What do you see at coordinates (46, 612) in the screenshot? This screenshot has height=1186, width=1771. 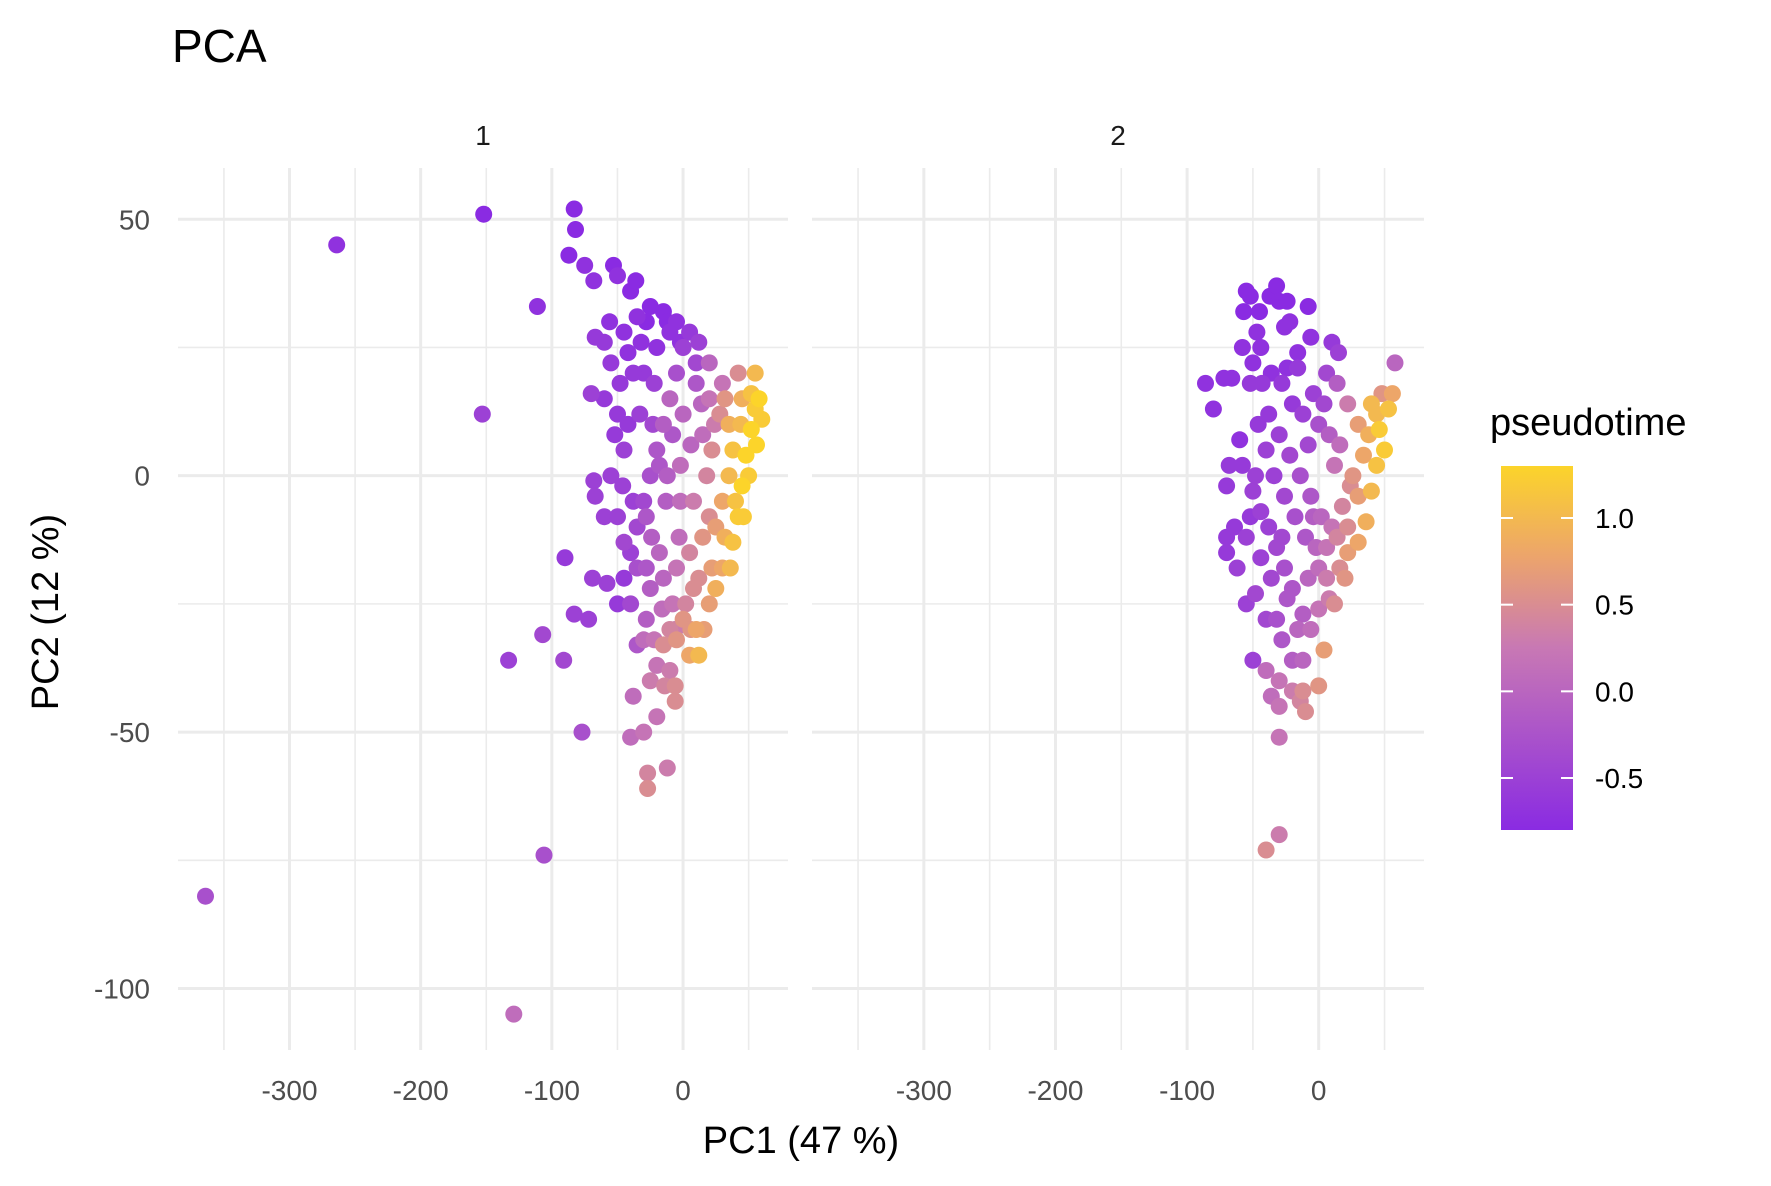 I see `y-axis-title: PC2 (12 %)` at bounding box center [46, 612].